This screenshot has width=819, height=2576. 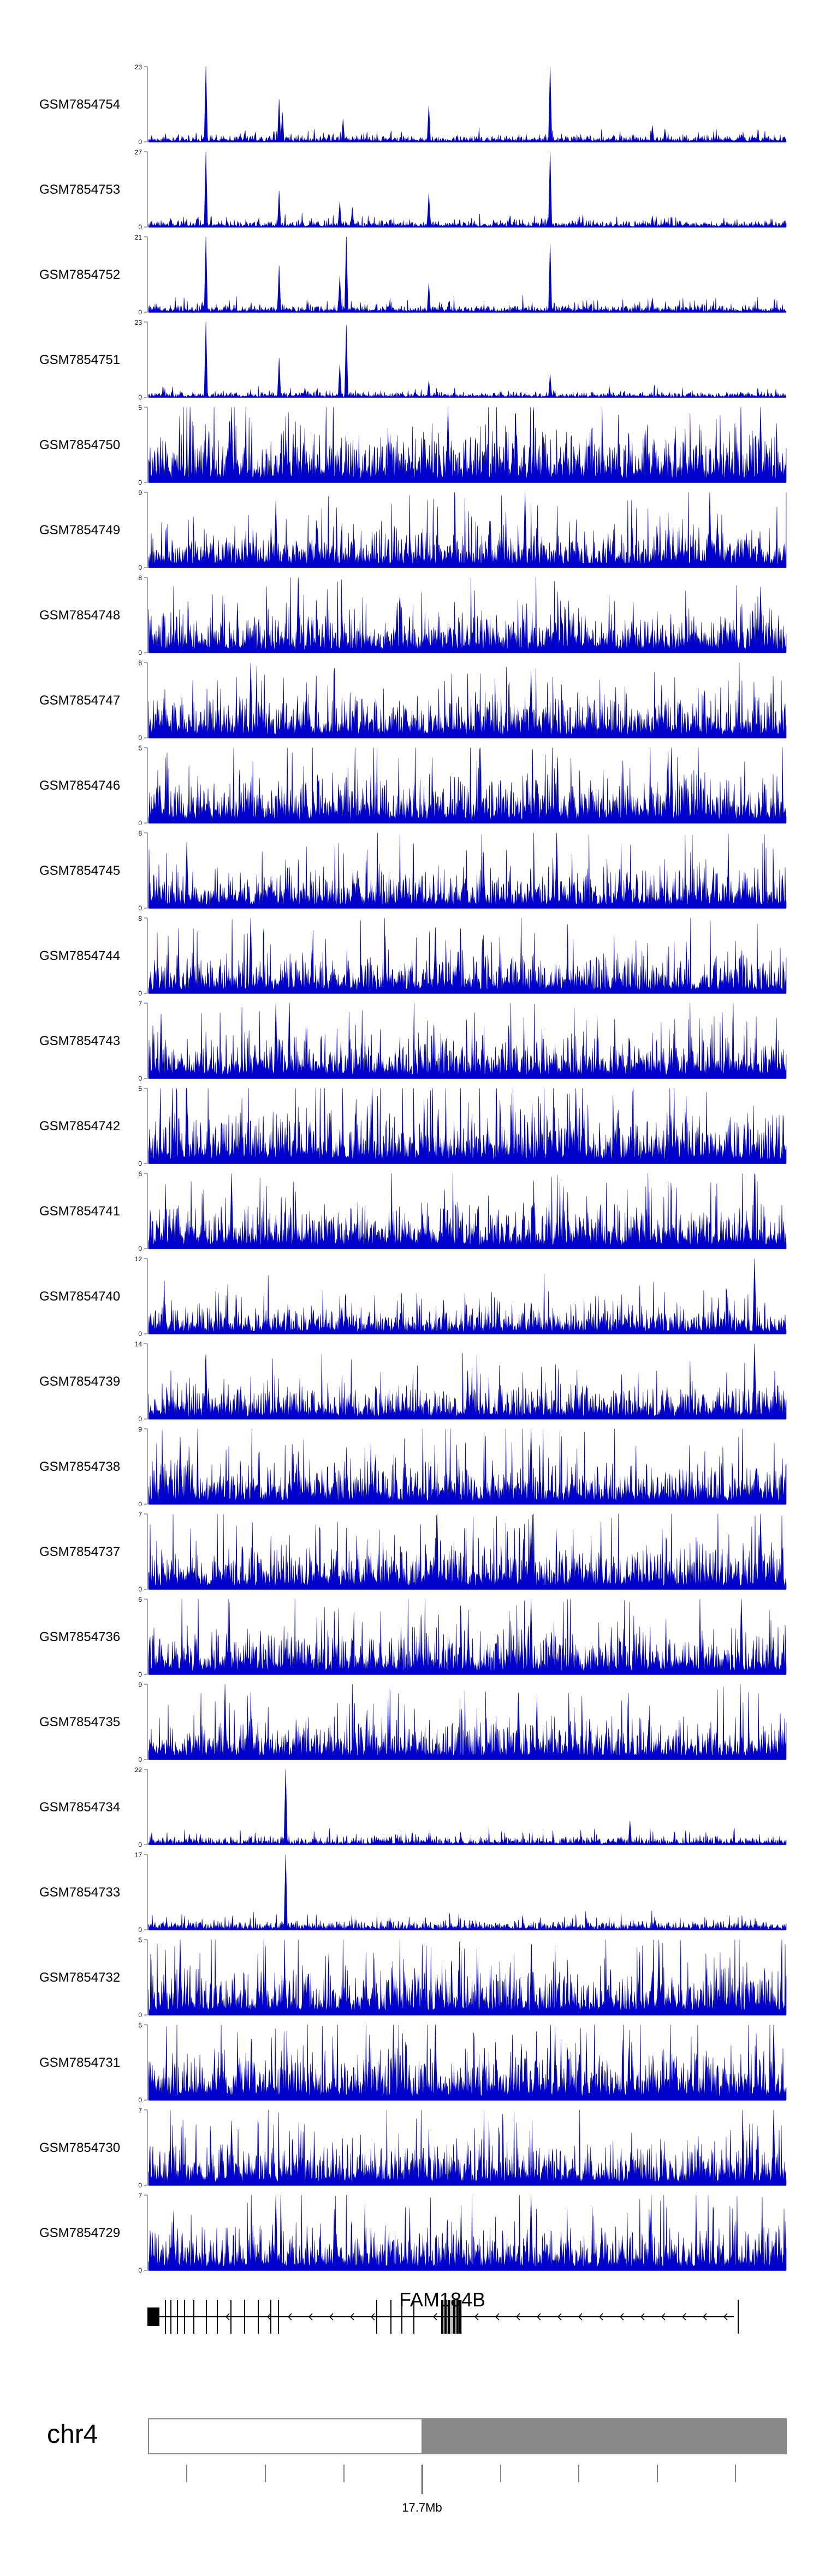 I want to click on track-label: GSM7854733, so click(x=79, y=1892).